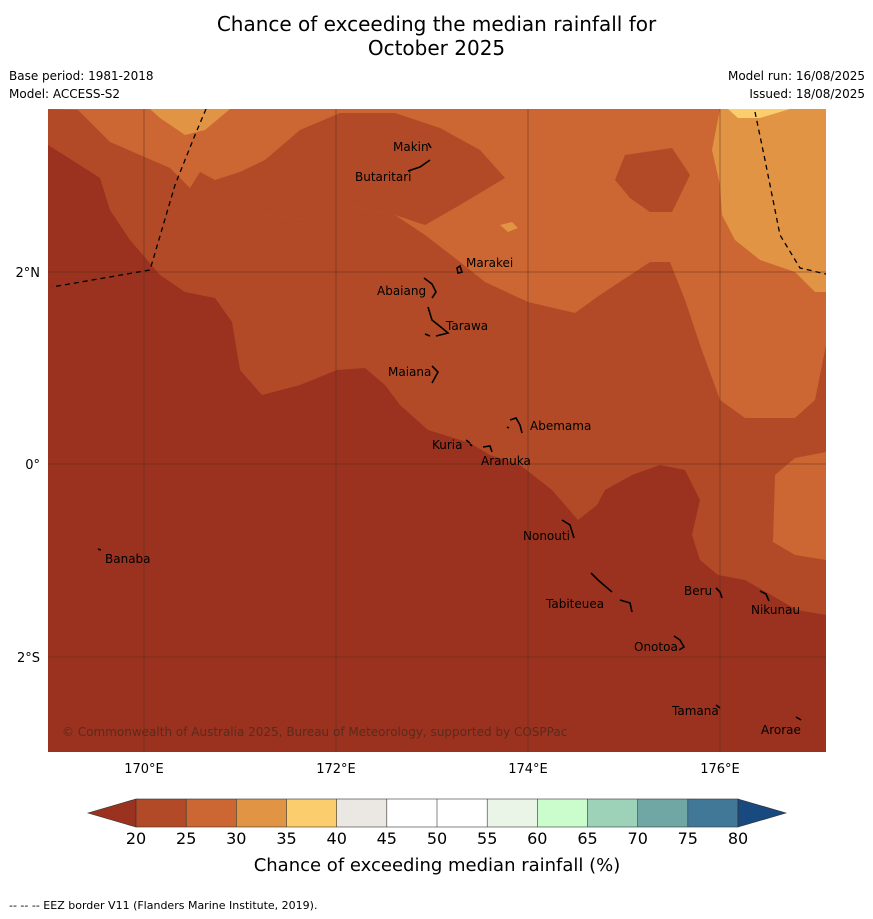 The image size is (873, 919). Describe the element at coordinates (695, 711) in the screenshot. I see `label-tamana: Tamana` at that location.